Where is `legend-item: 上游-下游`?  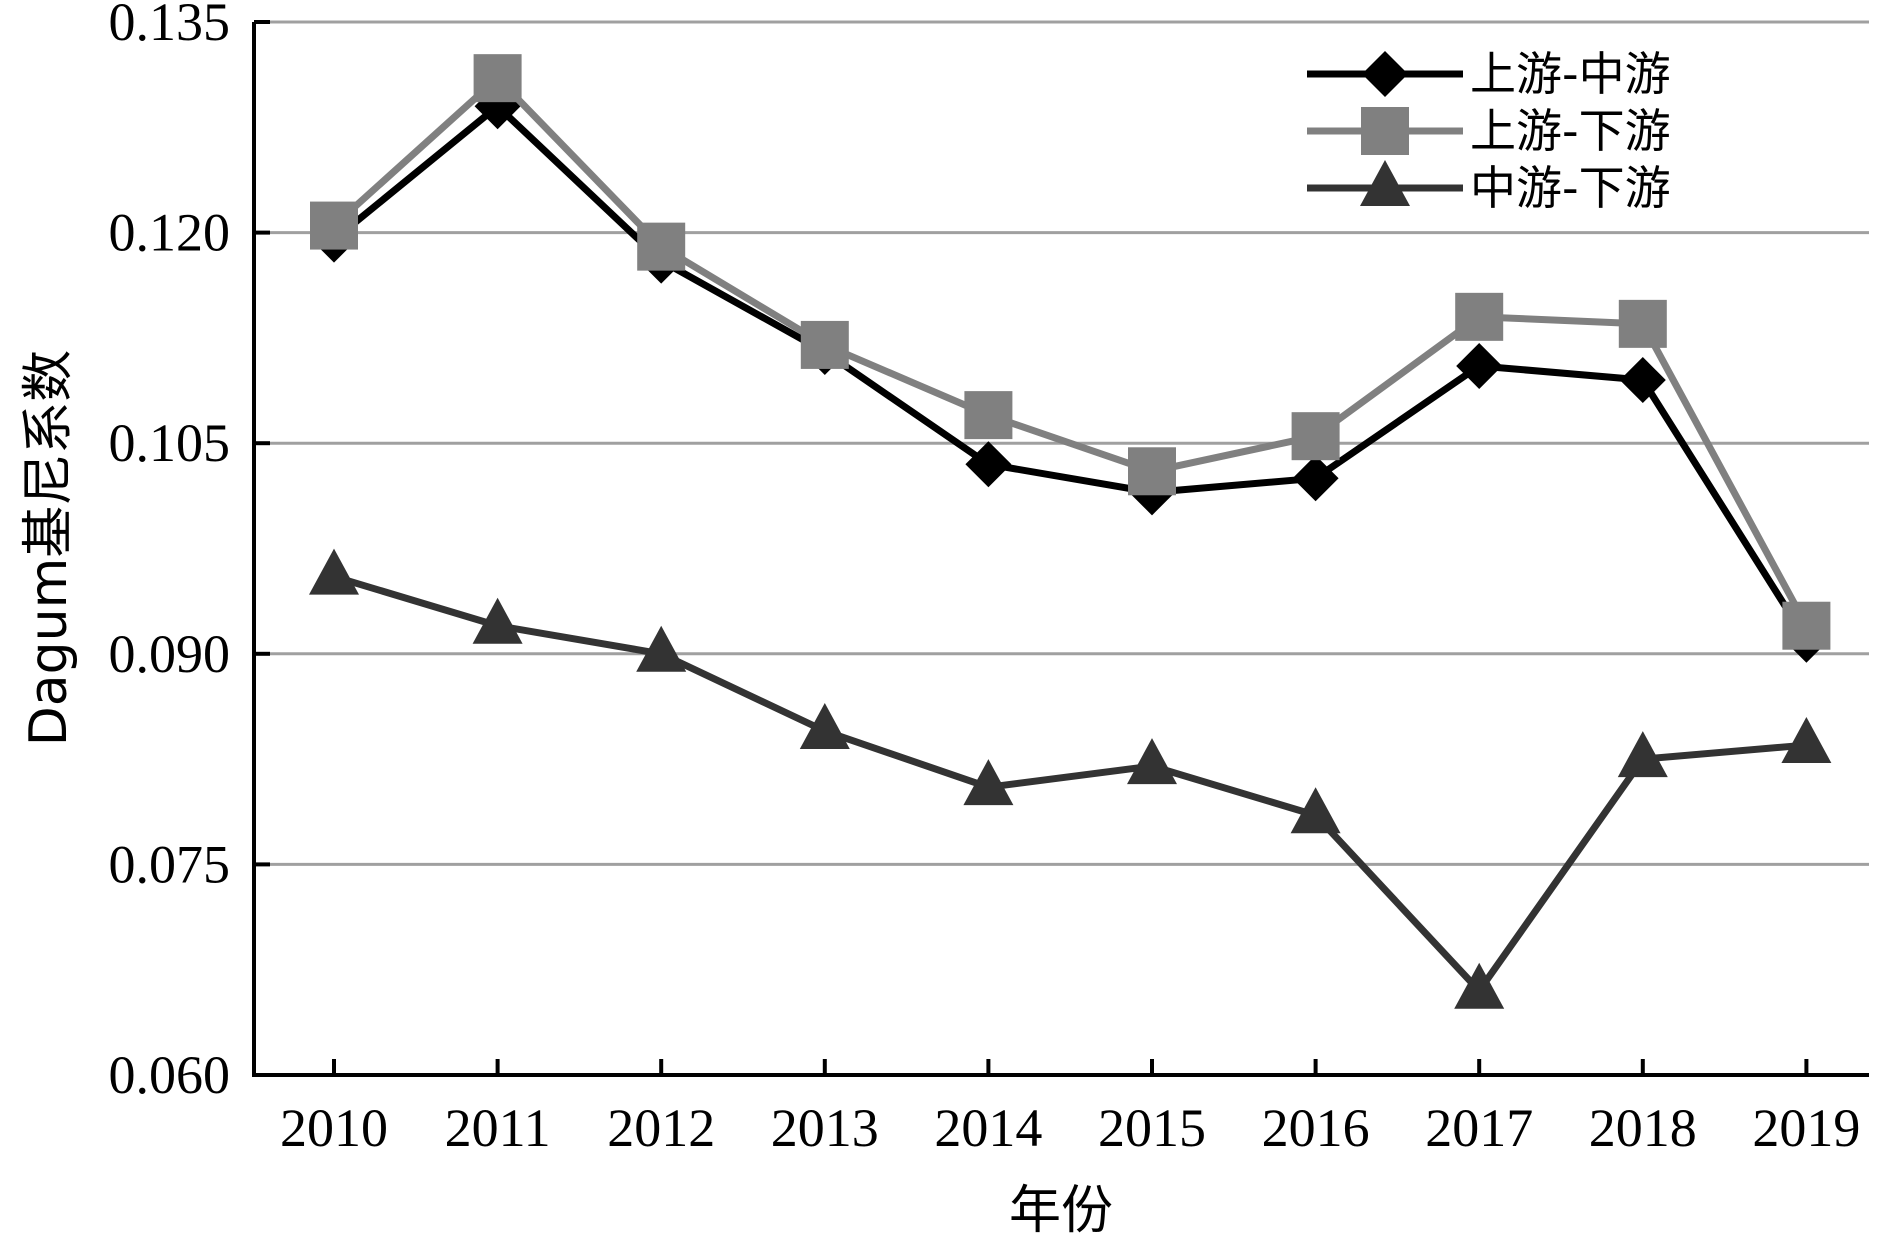 legend-item: 上游-下游 is located at coordinates (1489, 131).